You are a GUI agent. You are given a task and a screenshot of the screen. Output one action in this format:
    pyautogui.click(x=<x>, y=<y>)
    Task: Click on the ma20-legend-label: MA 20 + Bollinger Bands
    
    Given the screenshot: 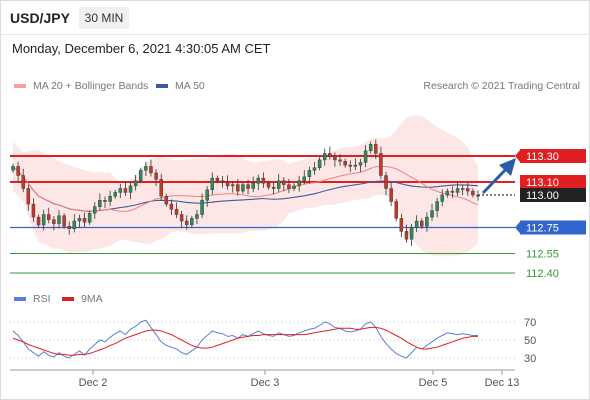 What is the action you would take?
    pyautogui.click(x=91, y=86)
    